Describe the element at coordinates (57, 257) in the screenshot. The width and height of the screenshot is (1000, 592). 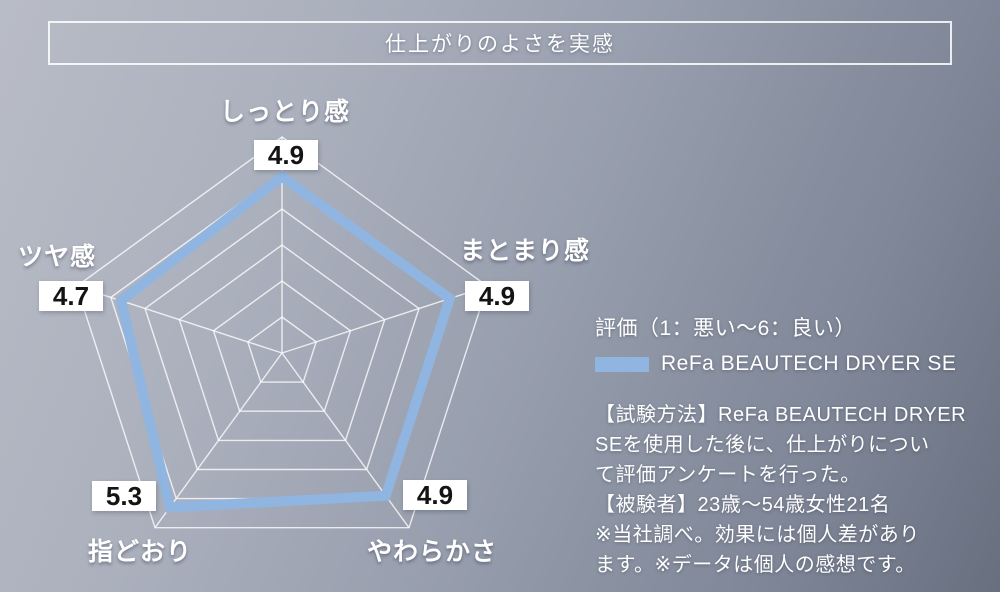
I see `axis-label: ツヤ感` at that location.